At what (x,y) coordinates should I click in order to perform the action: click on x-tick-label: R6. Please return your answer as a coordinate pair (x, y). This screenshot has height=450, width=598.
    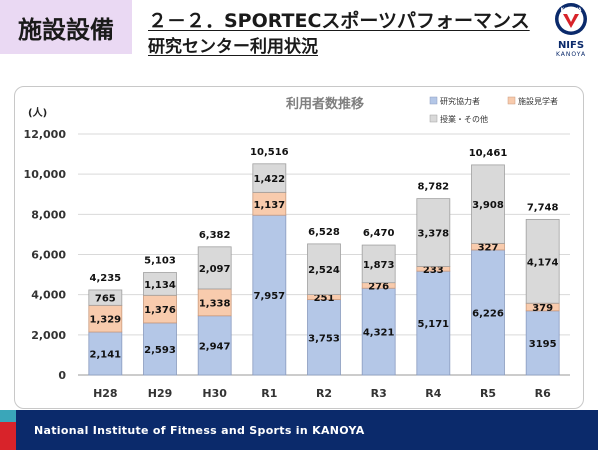
    Looking at the image, I should click on (543, 393).